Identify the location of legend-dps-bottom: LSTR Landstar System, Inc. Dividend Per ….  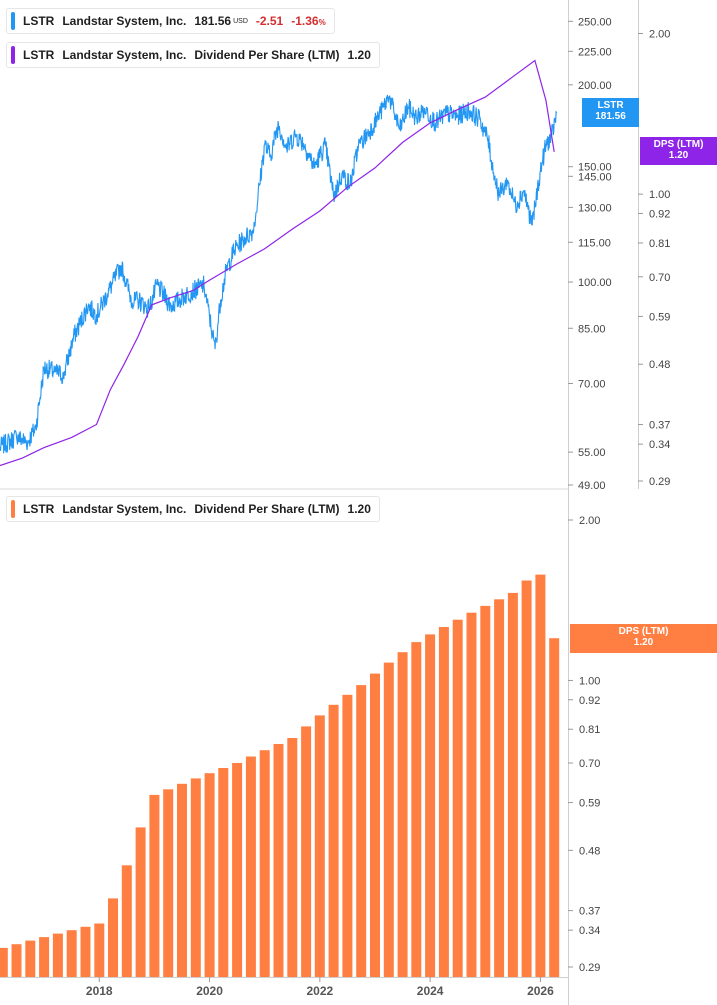
(193, 509).